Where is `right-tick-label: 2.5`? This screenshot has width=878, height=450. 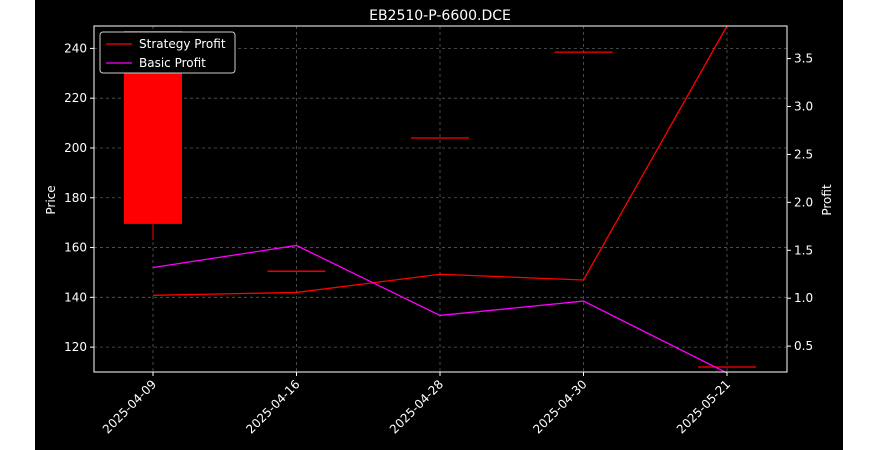
right-tick-label: 2.5 is located at coordinates (803, 154).